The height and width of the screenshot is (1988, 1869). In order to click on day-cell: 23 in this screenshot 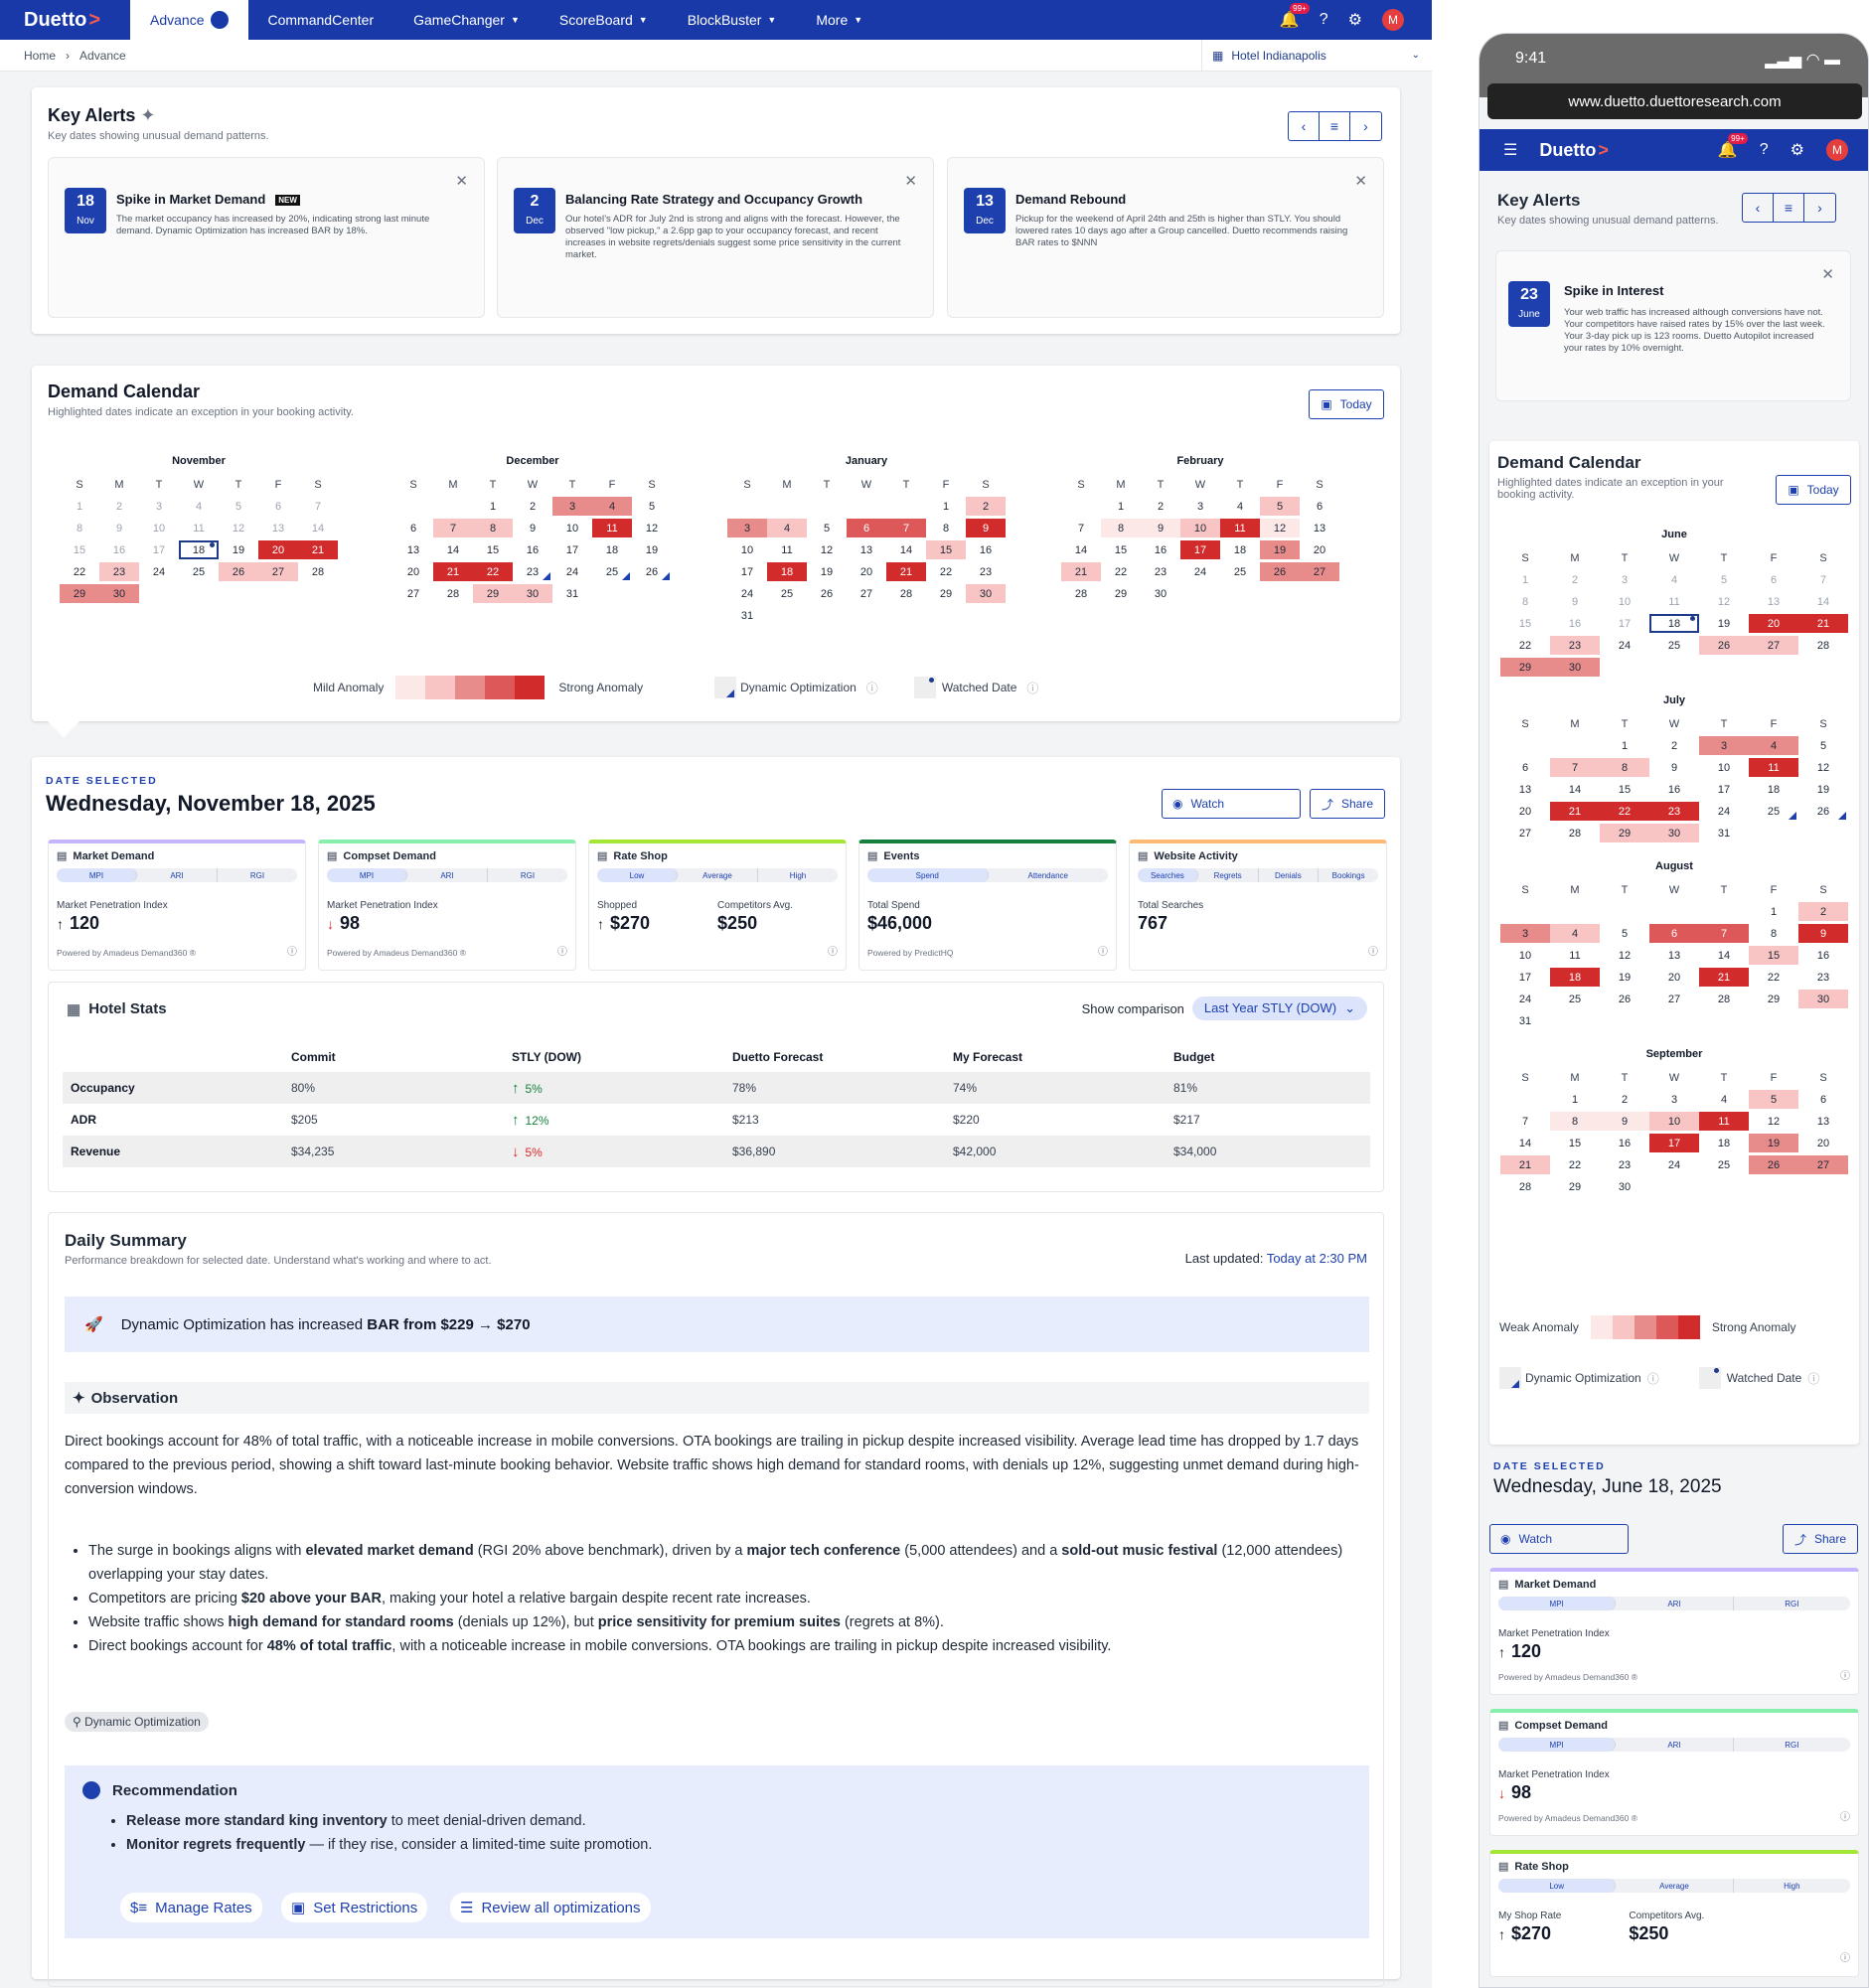, I will do `click(532, 572)`.